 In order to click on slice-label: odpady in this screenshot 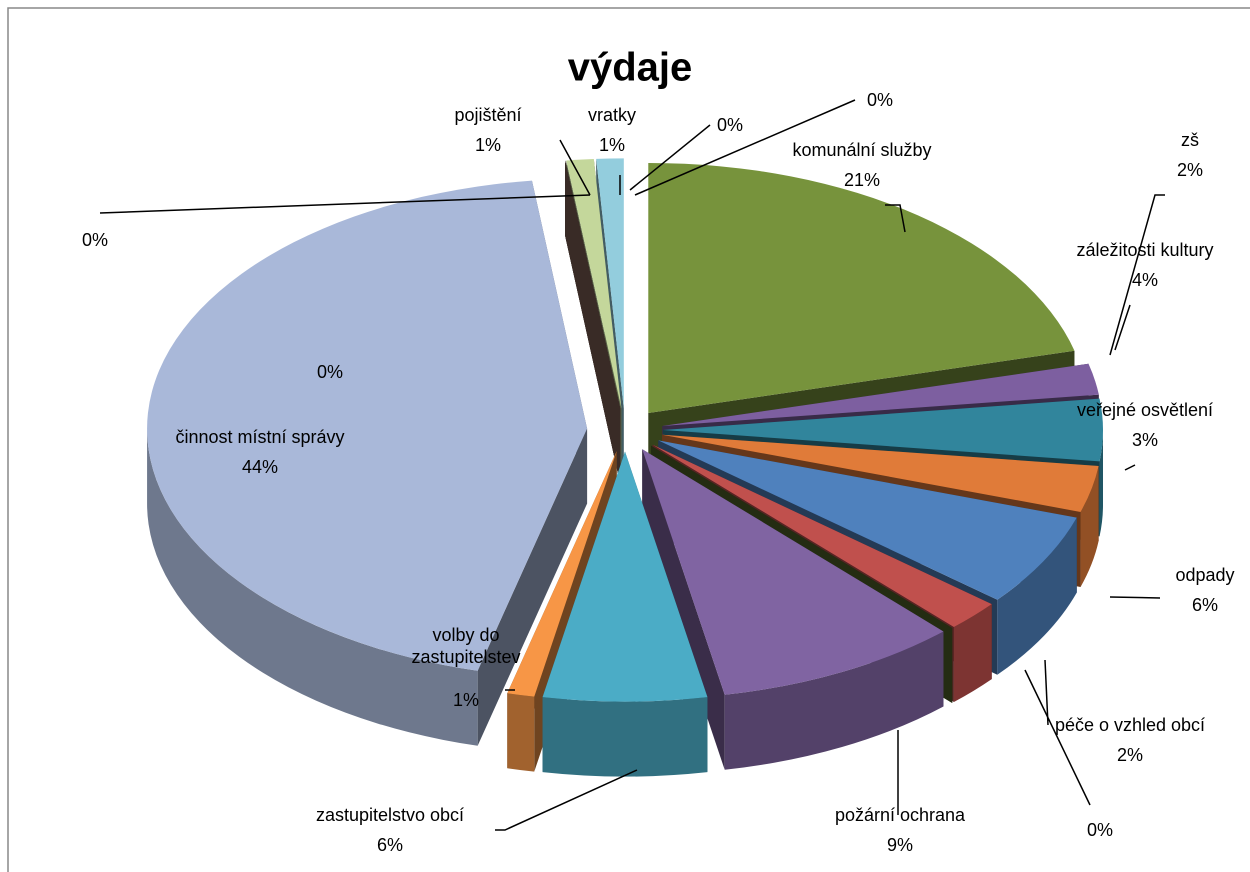, I will do `click(1205, 575)`.